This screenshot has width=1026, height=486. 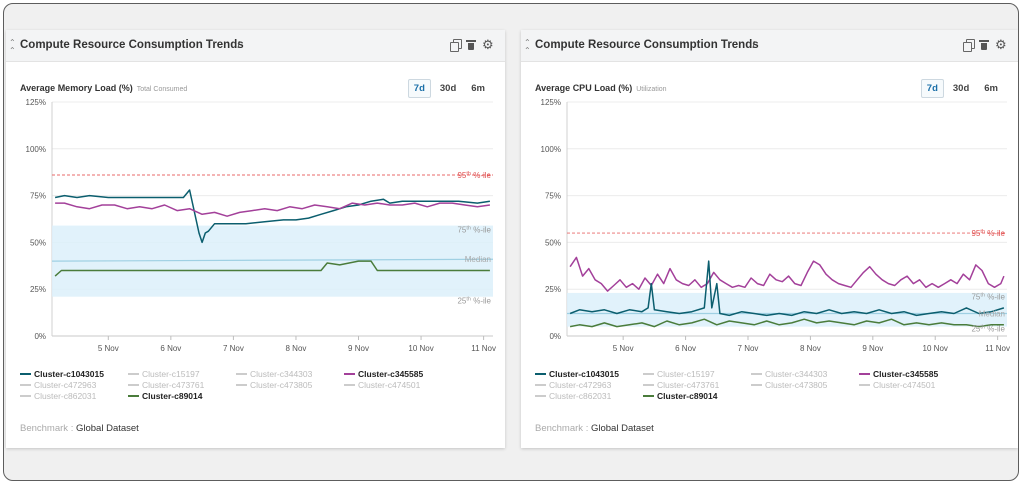 I want to click on chart-title-text: Average Memory Load (%), so click(x=76, y=88).